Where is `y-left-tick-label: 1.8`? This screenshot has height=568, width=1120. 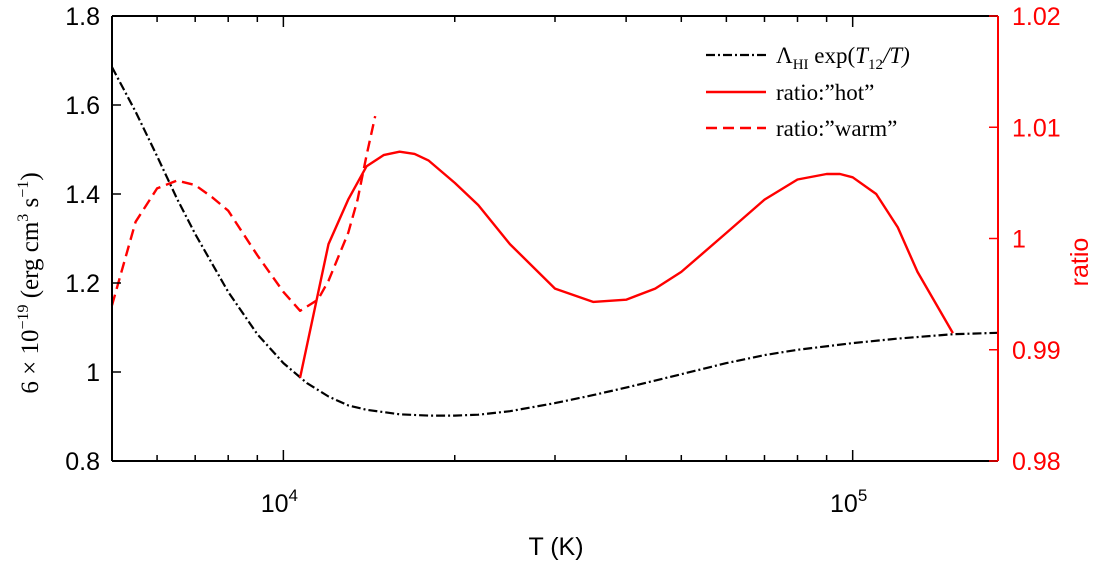 y-left-tick-label: 1.8 is located at coordinates (82, 17).